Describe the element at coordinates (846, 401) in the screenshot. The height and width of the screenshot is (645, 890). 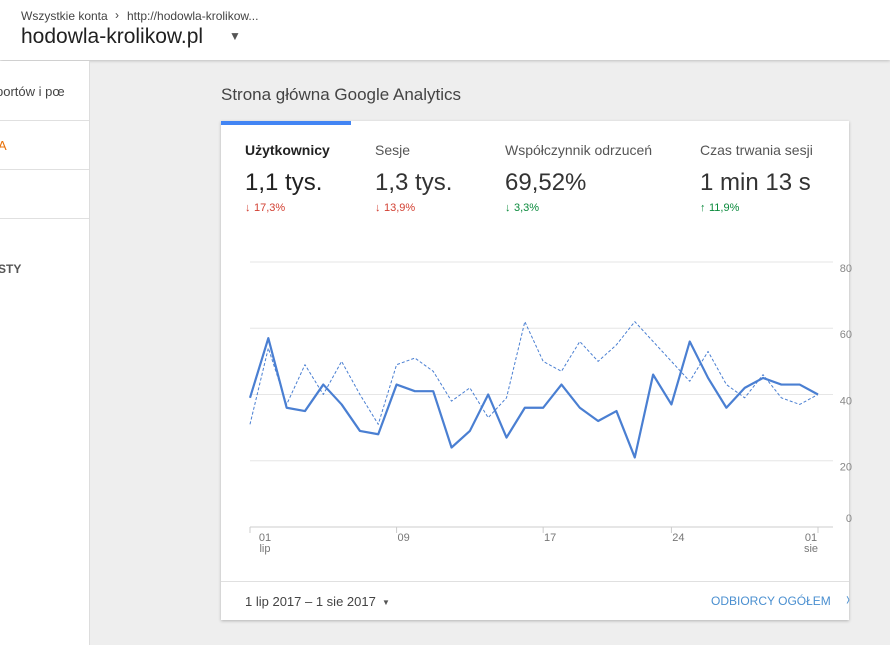
I see `y-tick-label: 40` at that location.